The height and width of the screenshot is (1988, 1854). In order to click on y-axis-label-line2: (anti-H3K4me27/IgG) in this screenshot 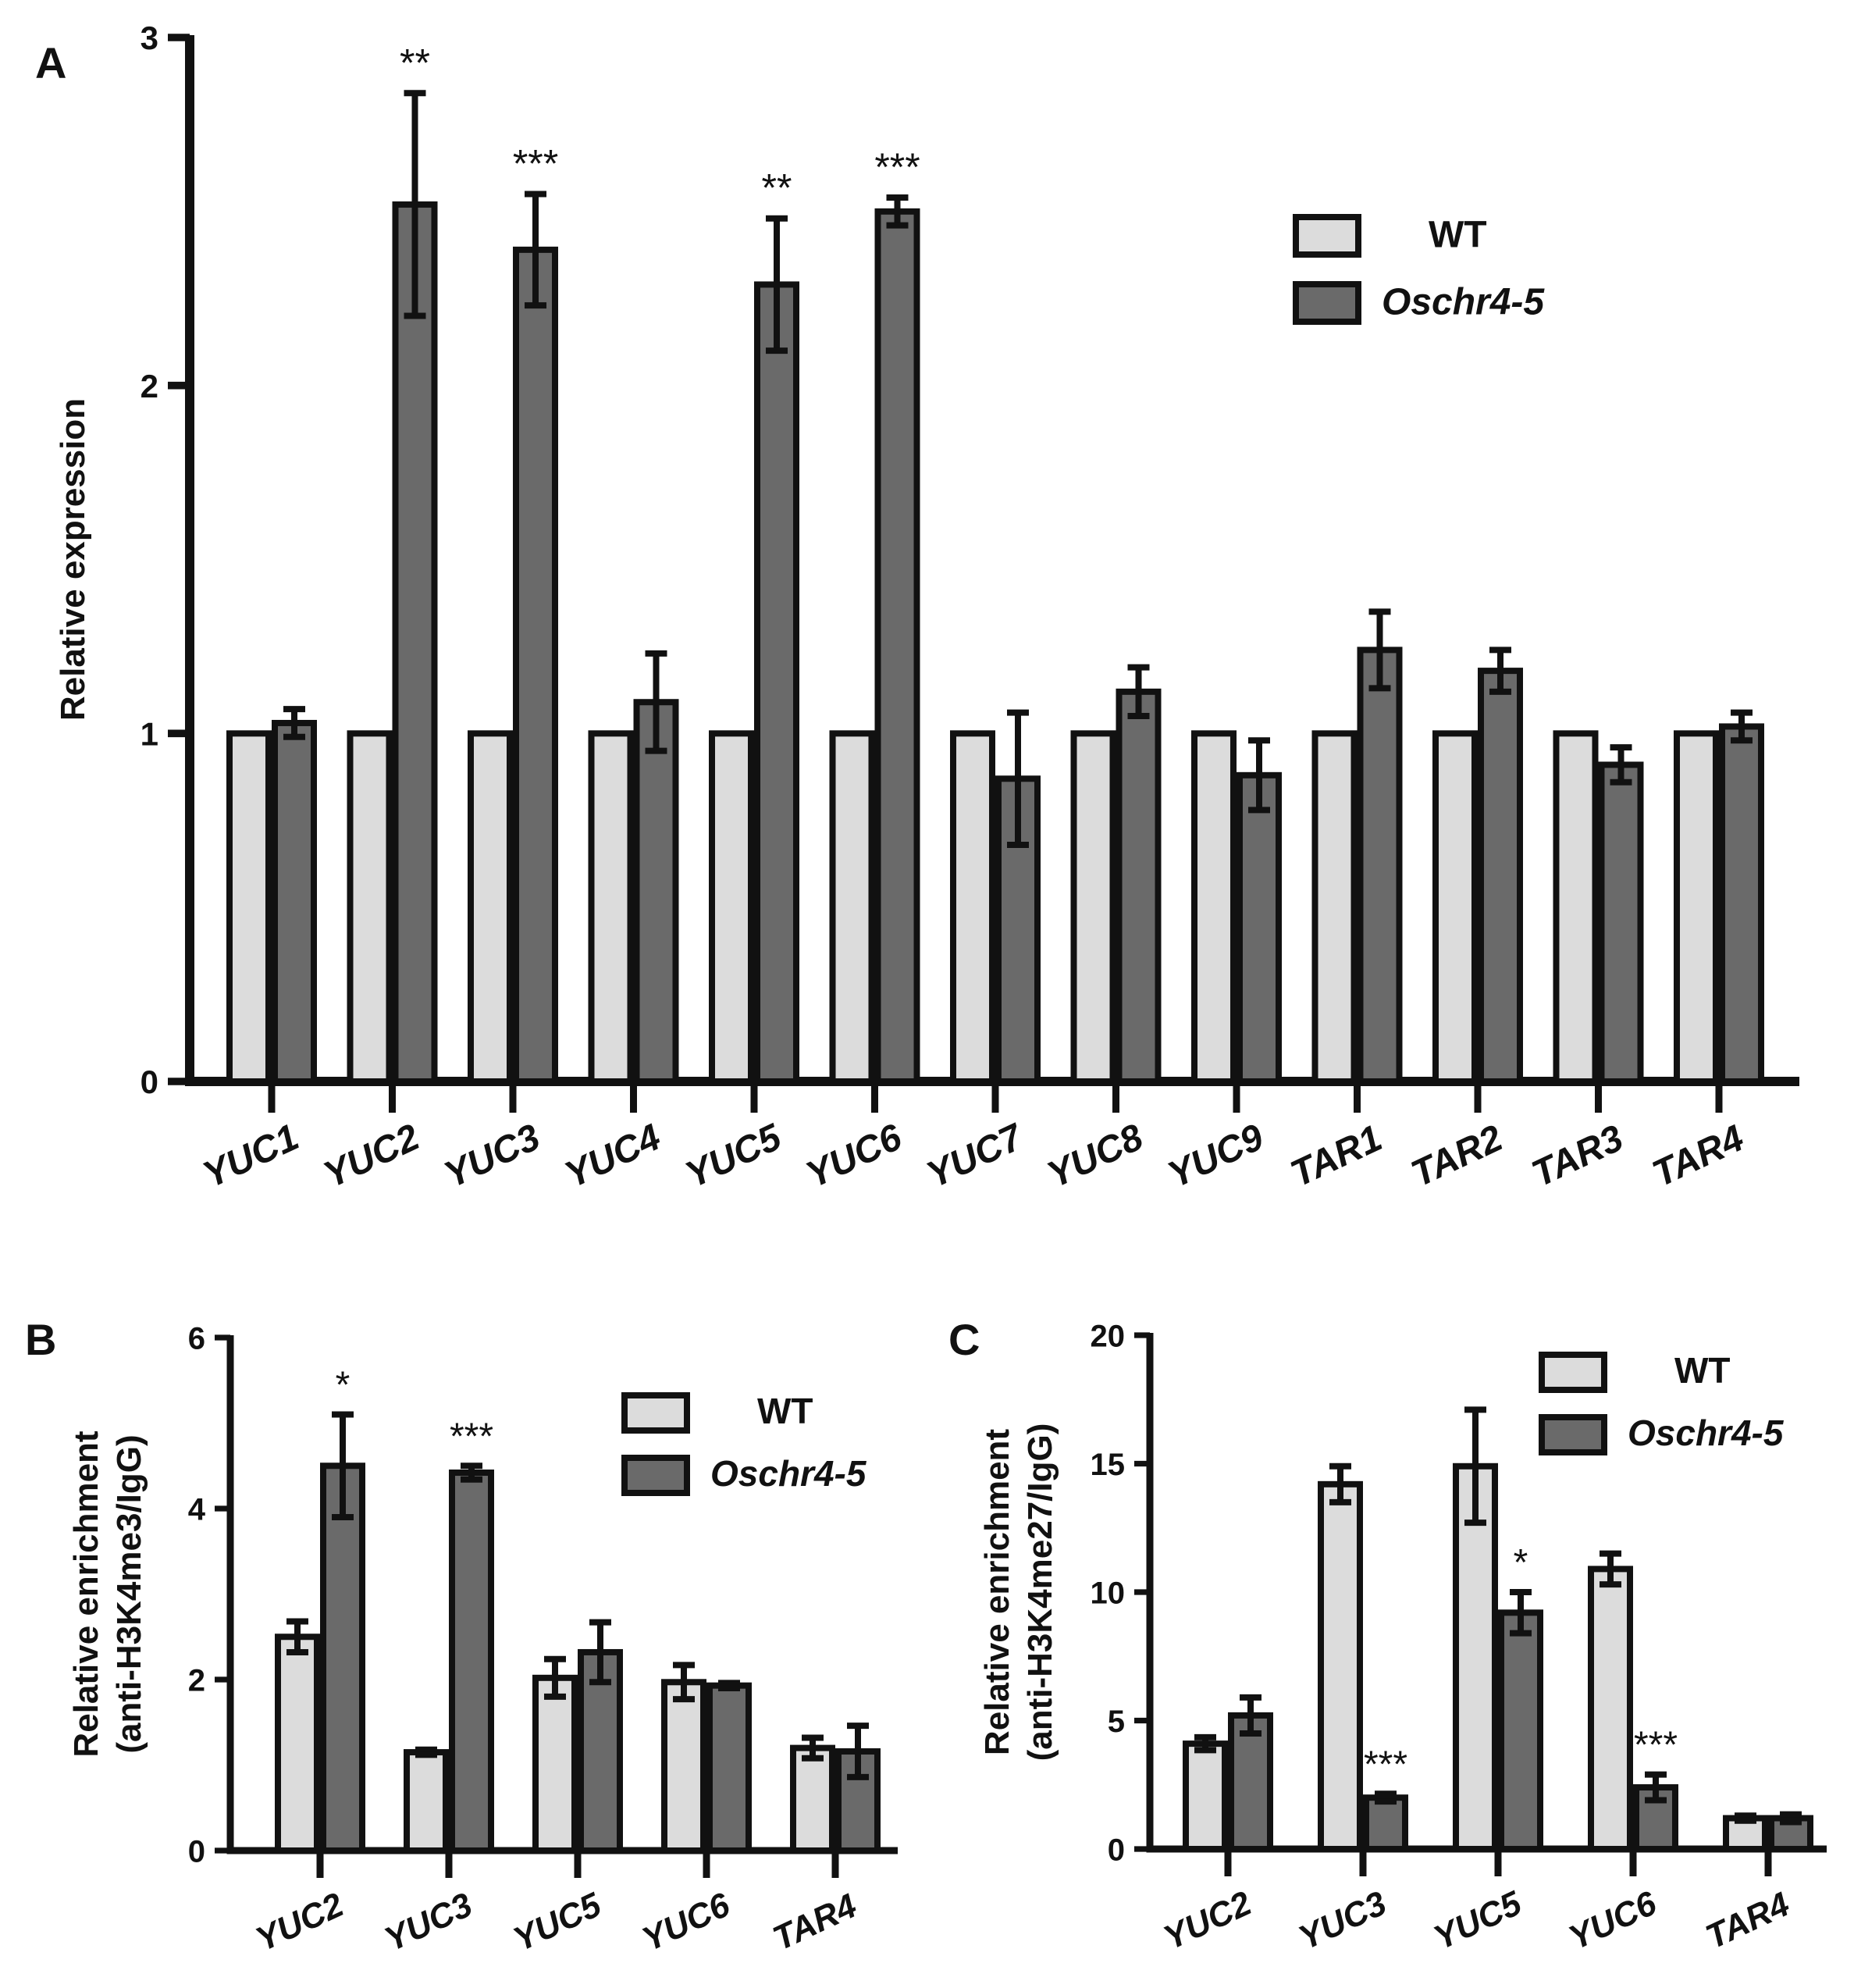, I will do `click(1040, 1592)`.